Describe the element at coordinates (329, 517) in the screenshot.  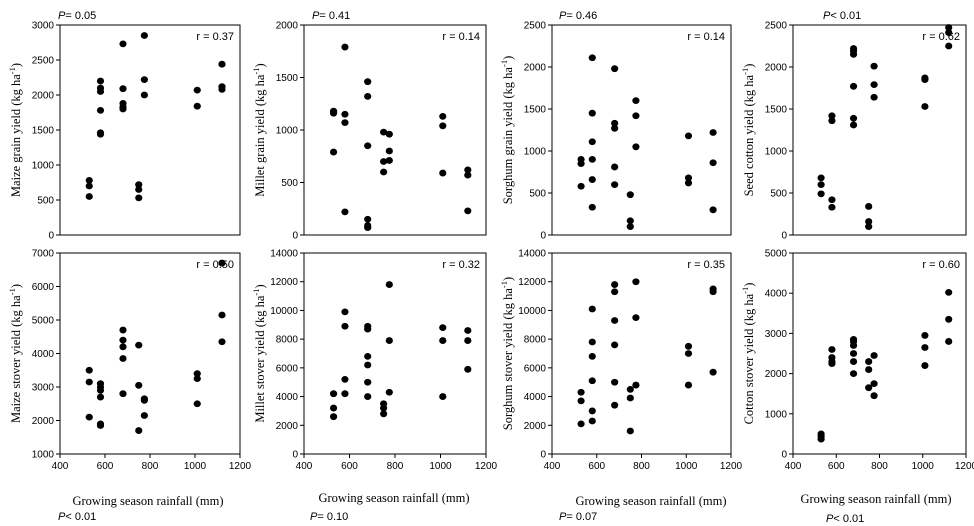
I see `p-value-label: P= 0.10` at that location.